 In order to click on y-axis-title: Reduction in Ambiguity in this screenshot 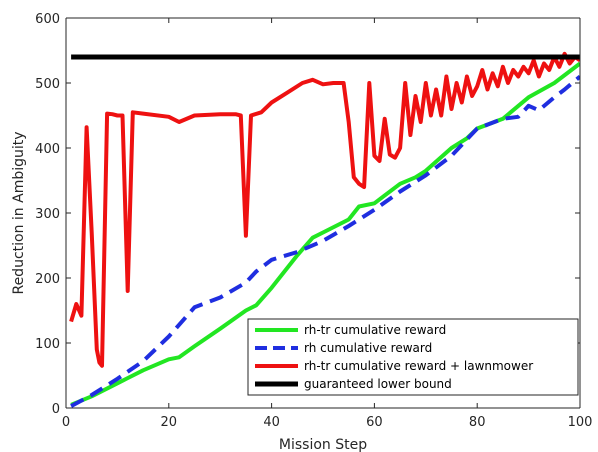, I will do `click(19, 212)`.